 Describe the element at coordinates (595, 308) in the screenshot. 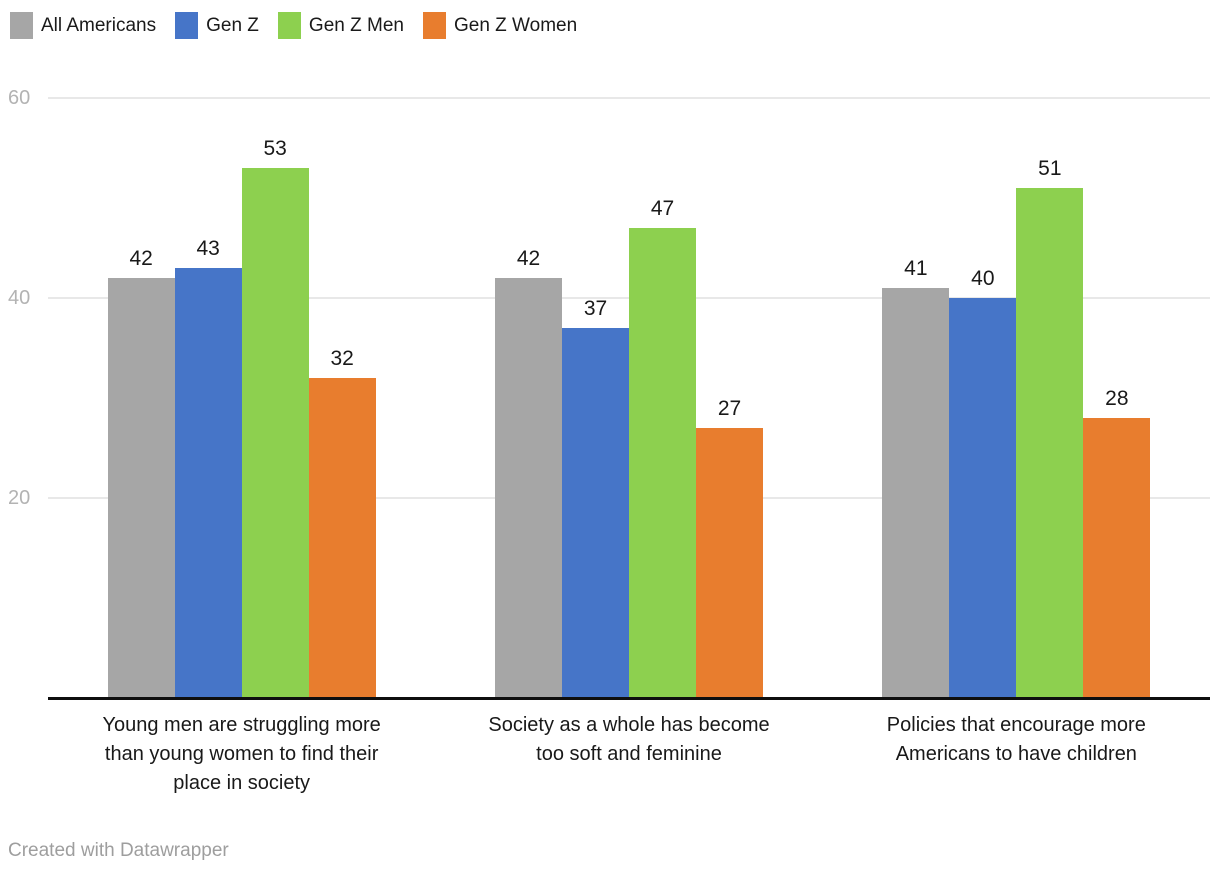

I see `bar-value-label: 37` at that location.